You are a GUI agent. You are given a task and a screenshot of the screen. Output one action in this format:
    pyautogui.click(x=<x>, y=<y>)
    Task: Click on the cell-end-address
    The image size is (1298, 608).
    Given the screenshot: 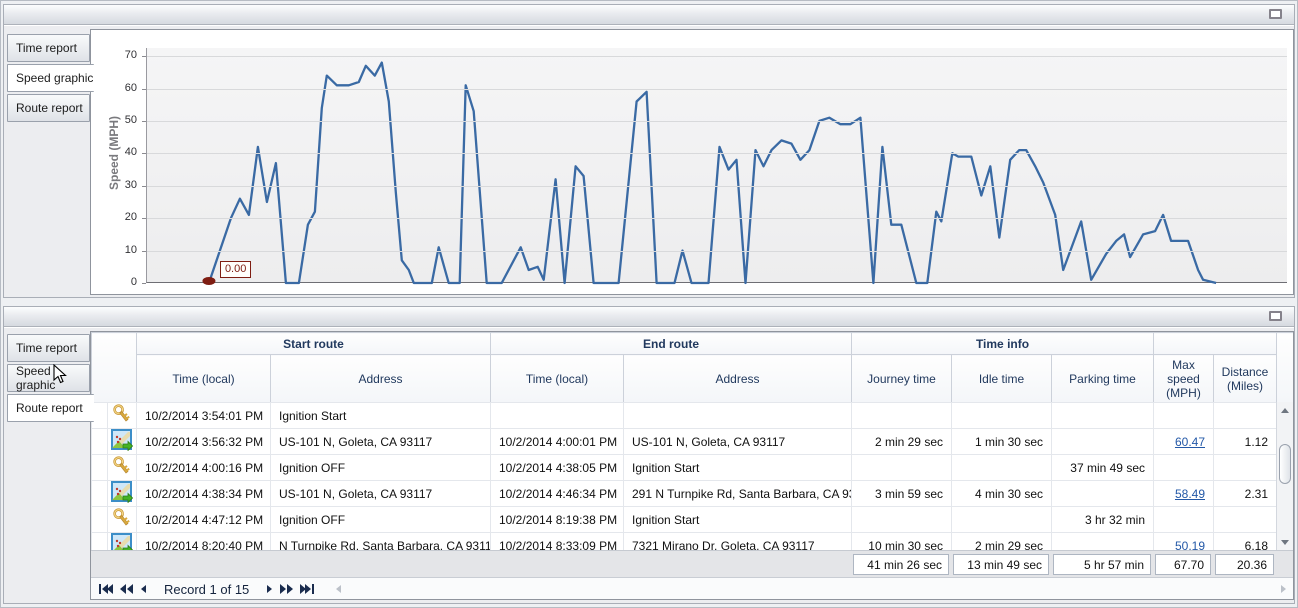 What is the action you would take?
    pyautogui.click(x=737, y=415)
    